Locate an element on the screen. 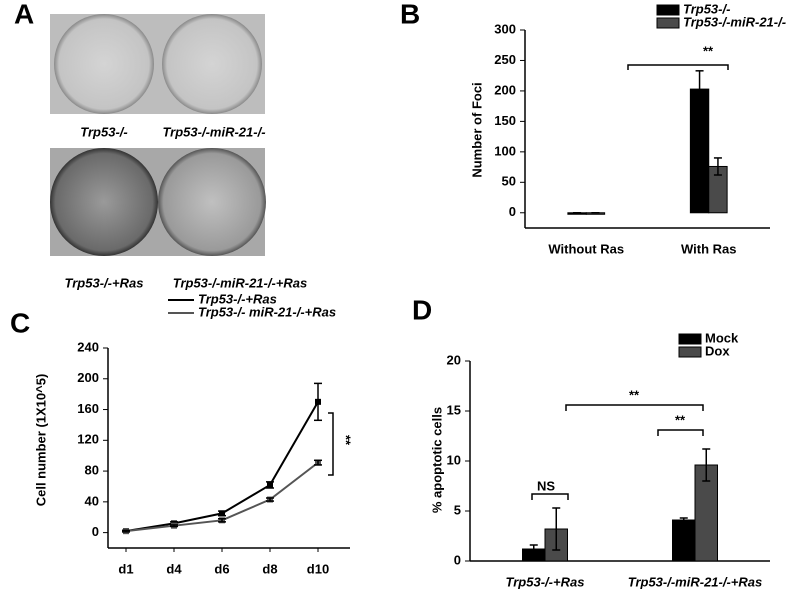  x-tick-label: Trp53-/-+Ras is located at coordinates (545, 581).